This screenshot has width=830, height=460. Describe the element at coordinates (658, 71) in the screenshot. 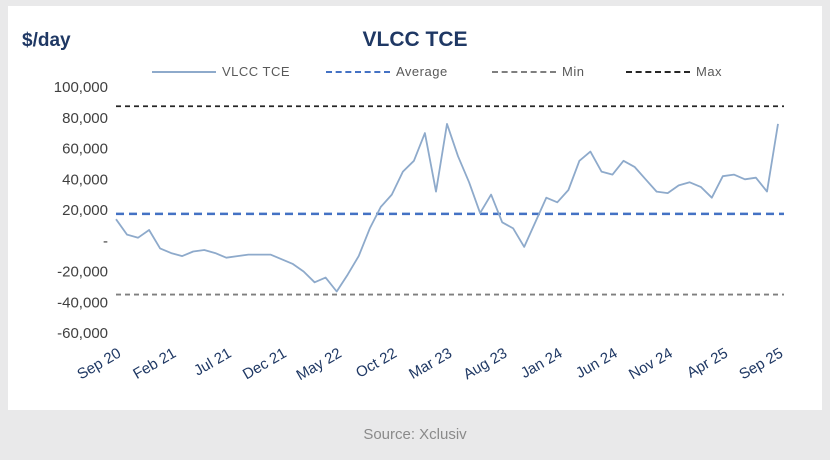

I see `legend-swatch-max` at that location.